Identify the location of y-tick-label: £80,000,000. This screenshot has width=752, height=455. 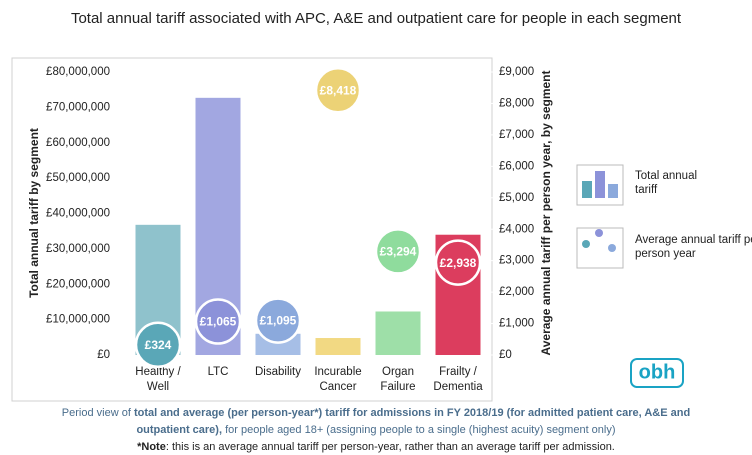
(78, 72).